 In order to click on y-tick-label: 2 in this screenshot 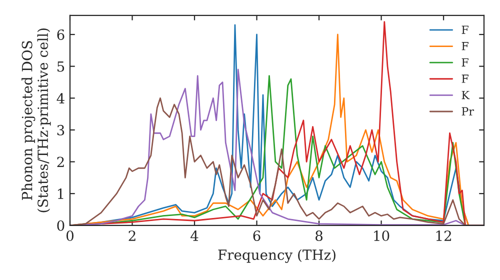, I will do `click(60, 162)`.